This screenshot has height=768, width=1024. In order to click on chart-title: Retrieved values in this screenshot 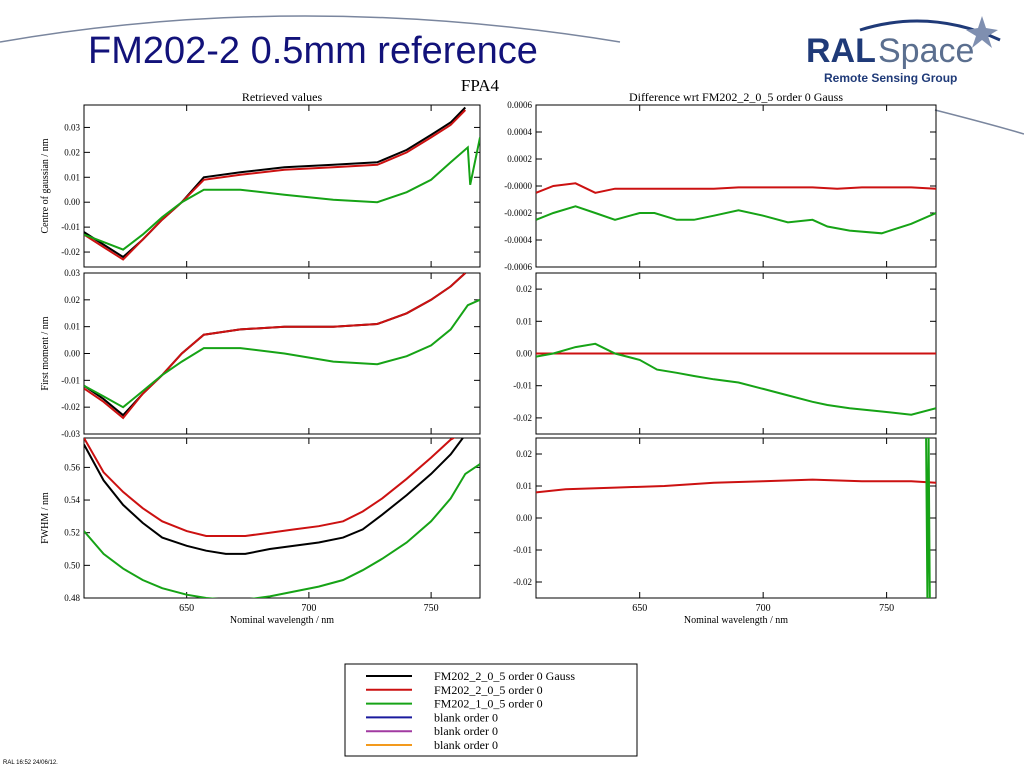, I will do `click(282, 97)`.